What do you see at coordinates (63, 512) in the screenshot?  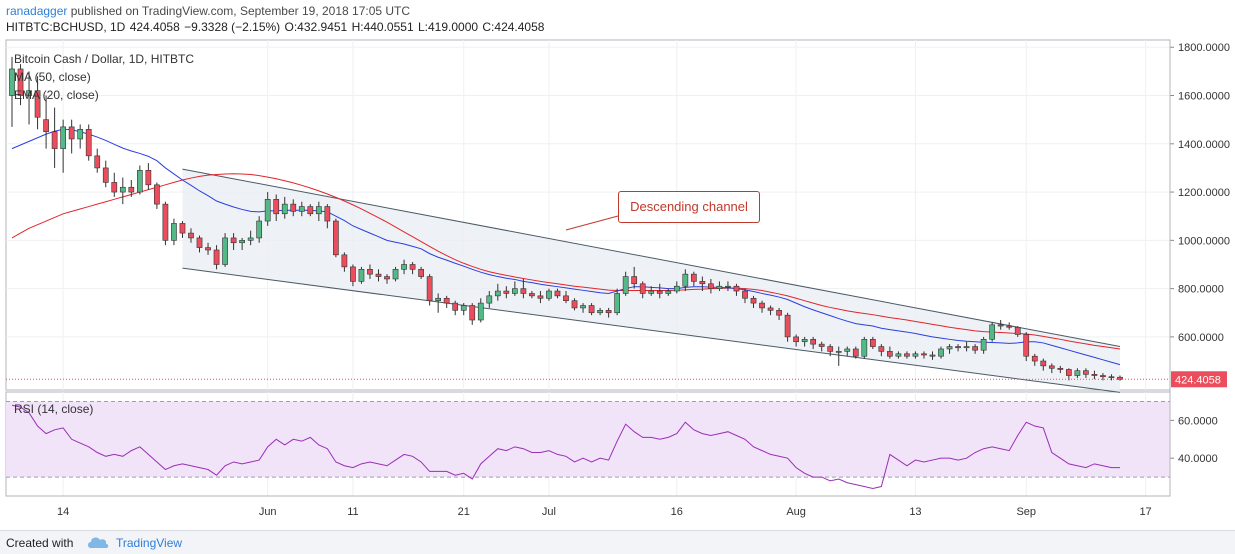 I see `x-tick-label: 14` at bounding box center [63, 512].